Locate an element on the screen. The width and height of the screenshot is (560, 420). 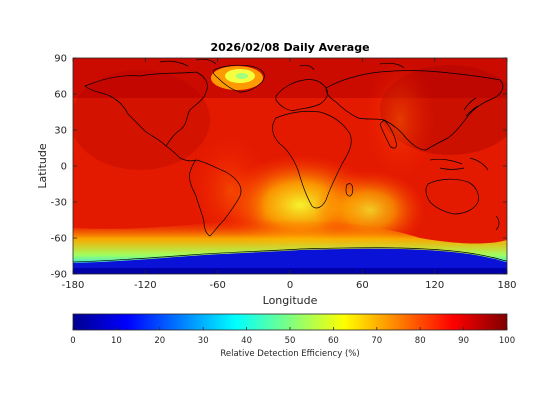
colorbar-tick-label: 30 is located at coordinates (203, 341).